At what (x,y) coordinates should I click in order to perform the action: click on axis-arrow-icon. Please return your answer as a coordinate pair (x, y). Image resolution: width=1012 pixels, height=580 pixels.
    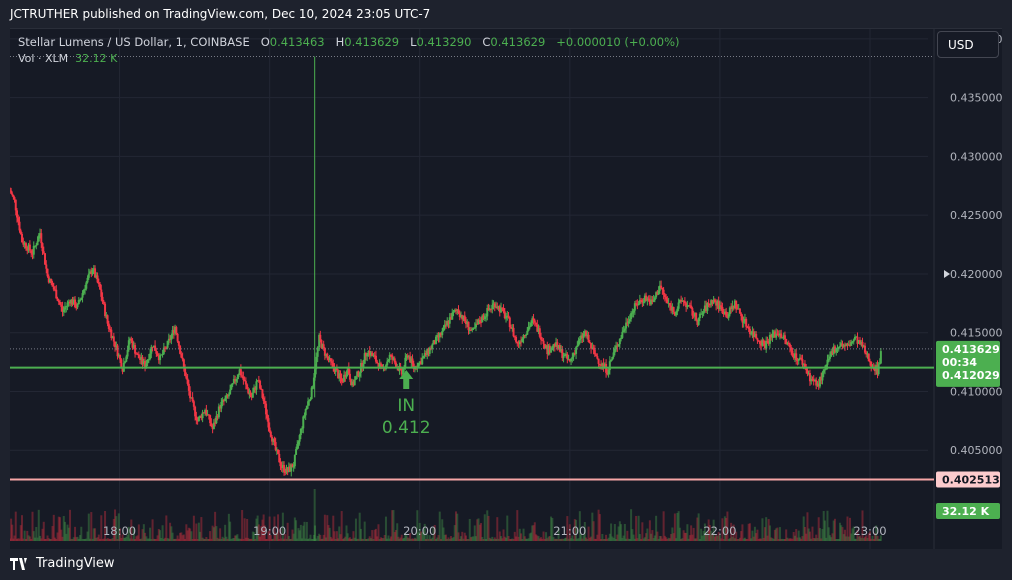
    Looking at the image, I should click on (947, 273).